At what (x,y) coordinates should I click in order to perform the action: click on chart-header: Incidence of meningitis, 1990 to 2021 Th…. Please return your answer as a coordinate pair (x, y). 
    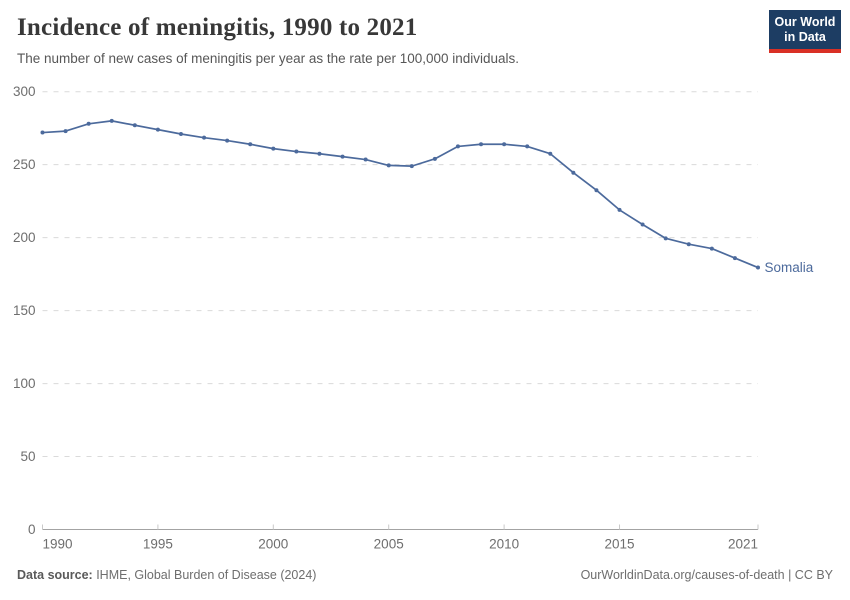
    Looking at the image, I should click on (386, 40).